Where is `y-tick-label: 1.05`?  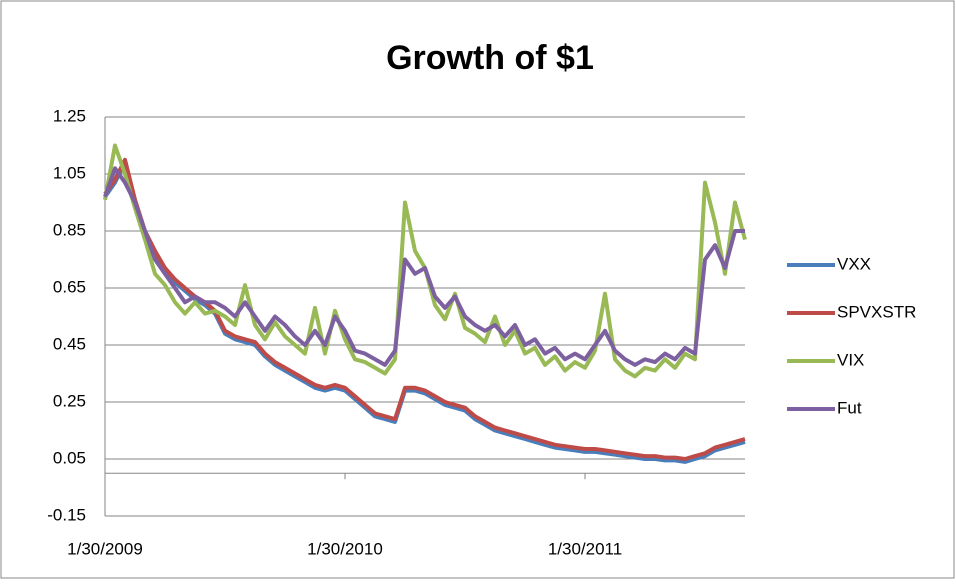
y-tick-label: 1.05 is located at coordinates (69, 172).